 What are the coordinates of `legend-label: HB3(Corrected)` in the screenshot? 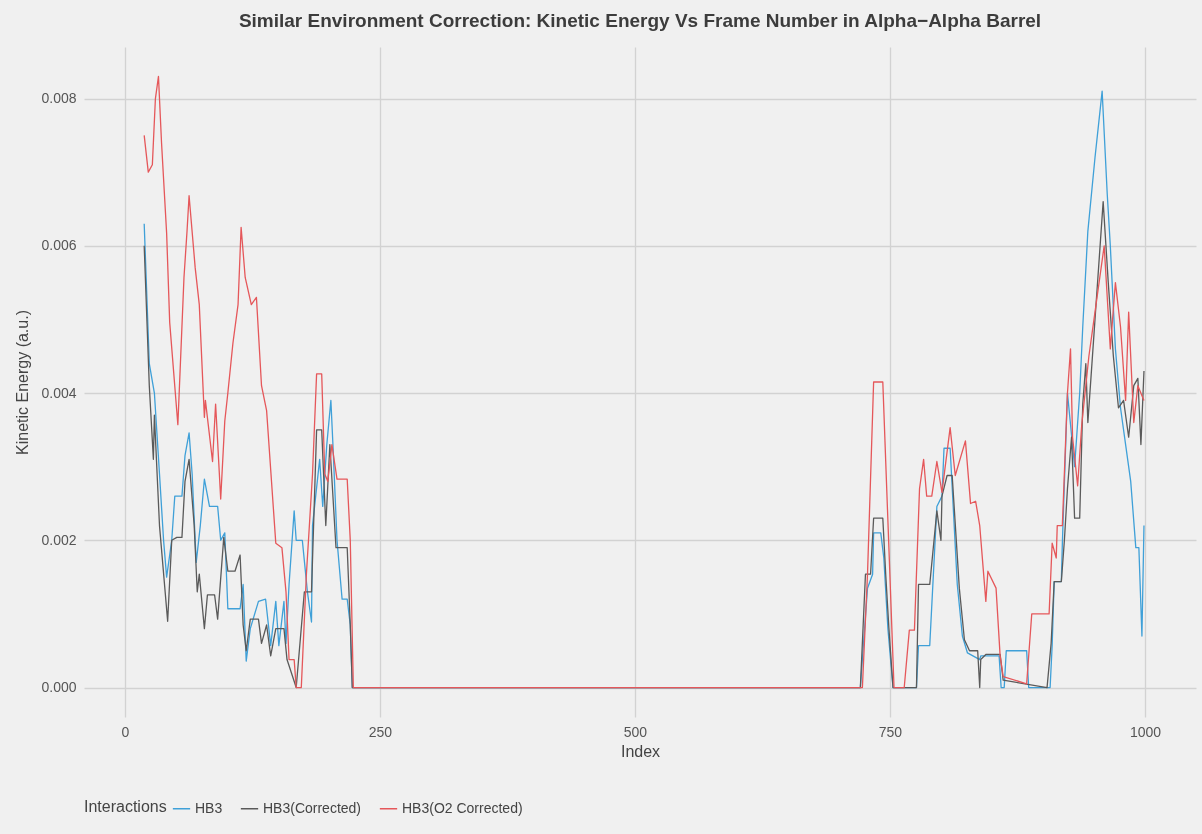 It's located at (312, 807).